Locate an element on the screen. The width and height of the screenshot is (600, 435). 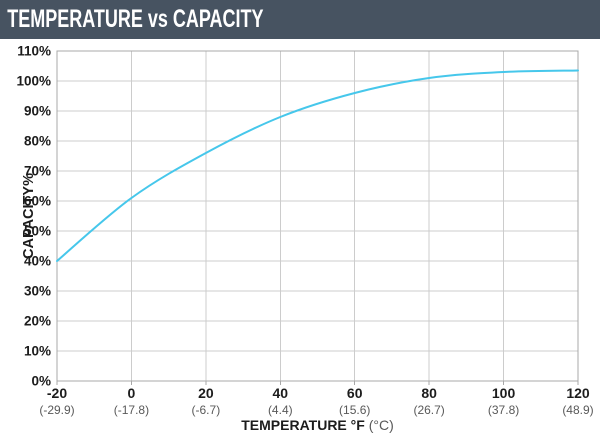
svg-text: 10% is located at coordinates (37, 351).